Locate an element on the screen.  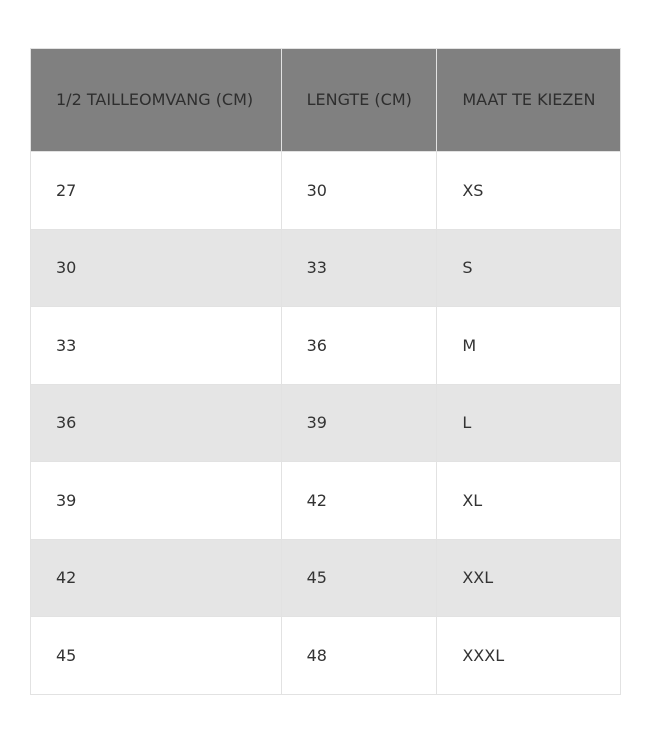
cell-size: XXXL is located at coordinates (528, 655).